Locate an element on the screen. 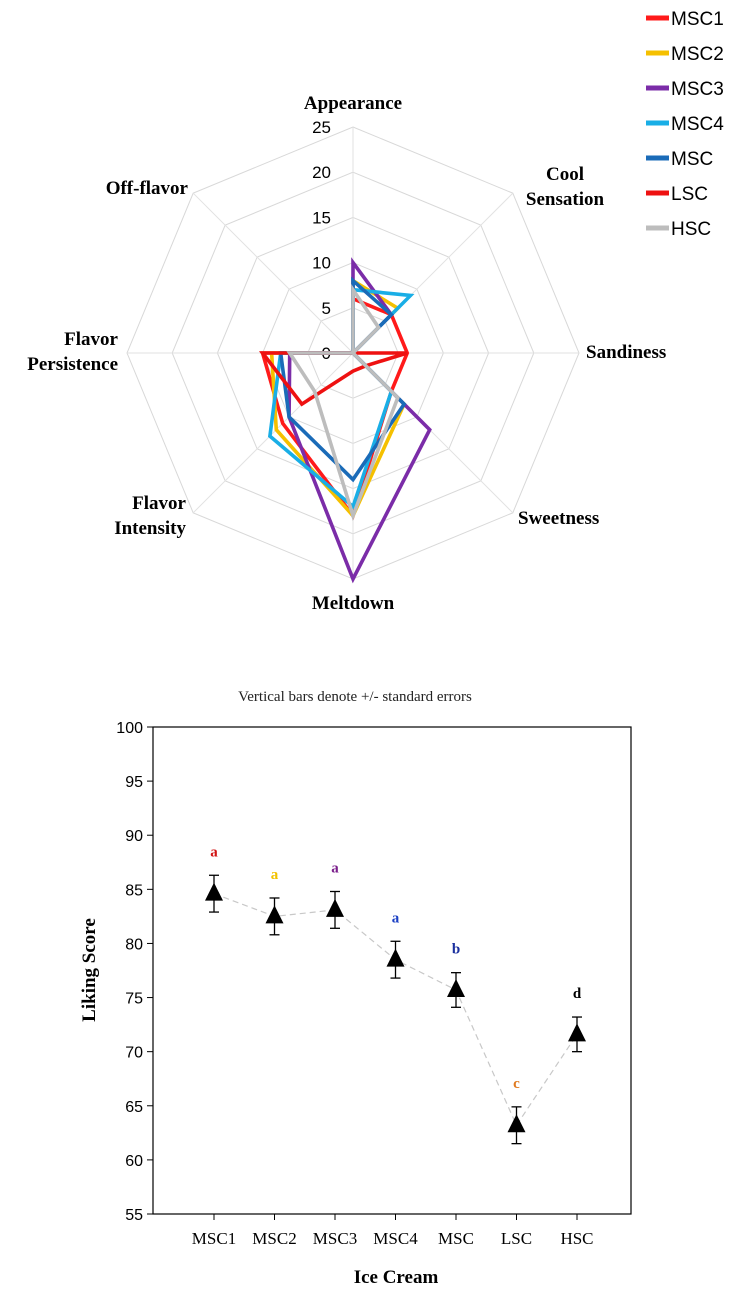 The height and width of the screenshot is (1291, 741). significance-letter: d is located at coordinates (577, 994).